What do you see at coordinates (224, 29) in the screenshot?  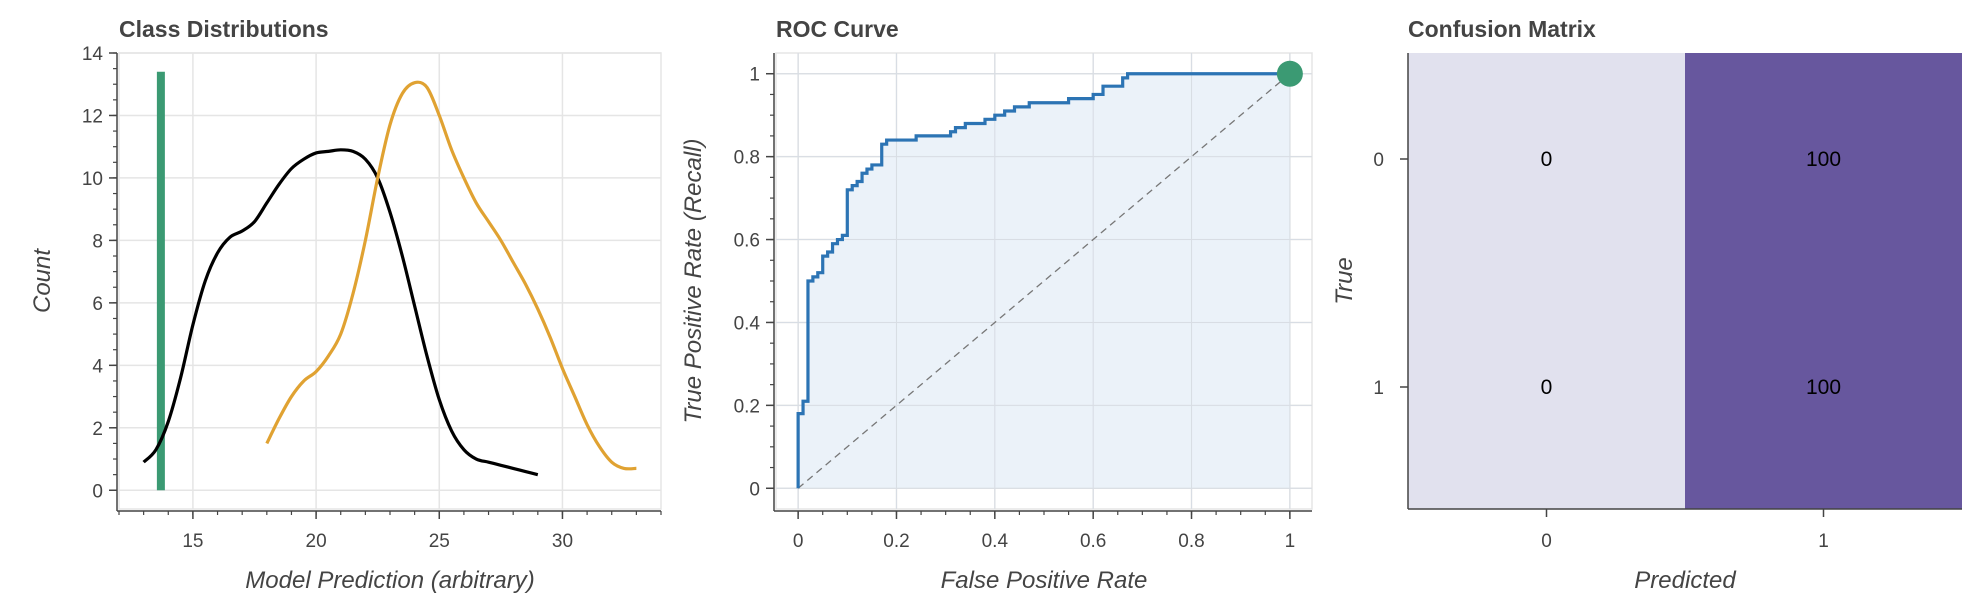 I see `class-distributions-title: Class Distributions` at bounding box center [224, 29].